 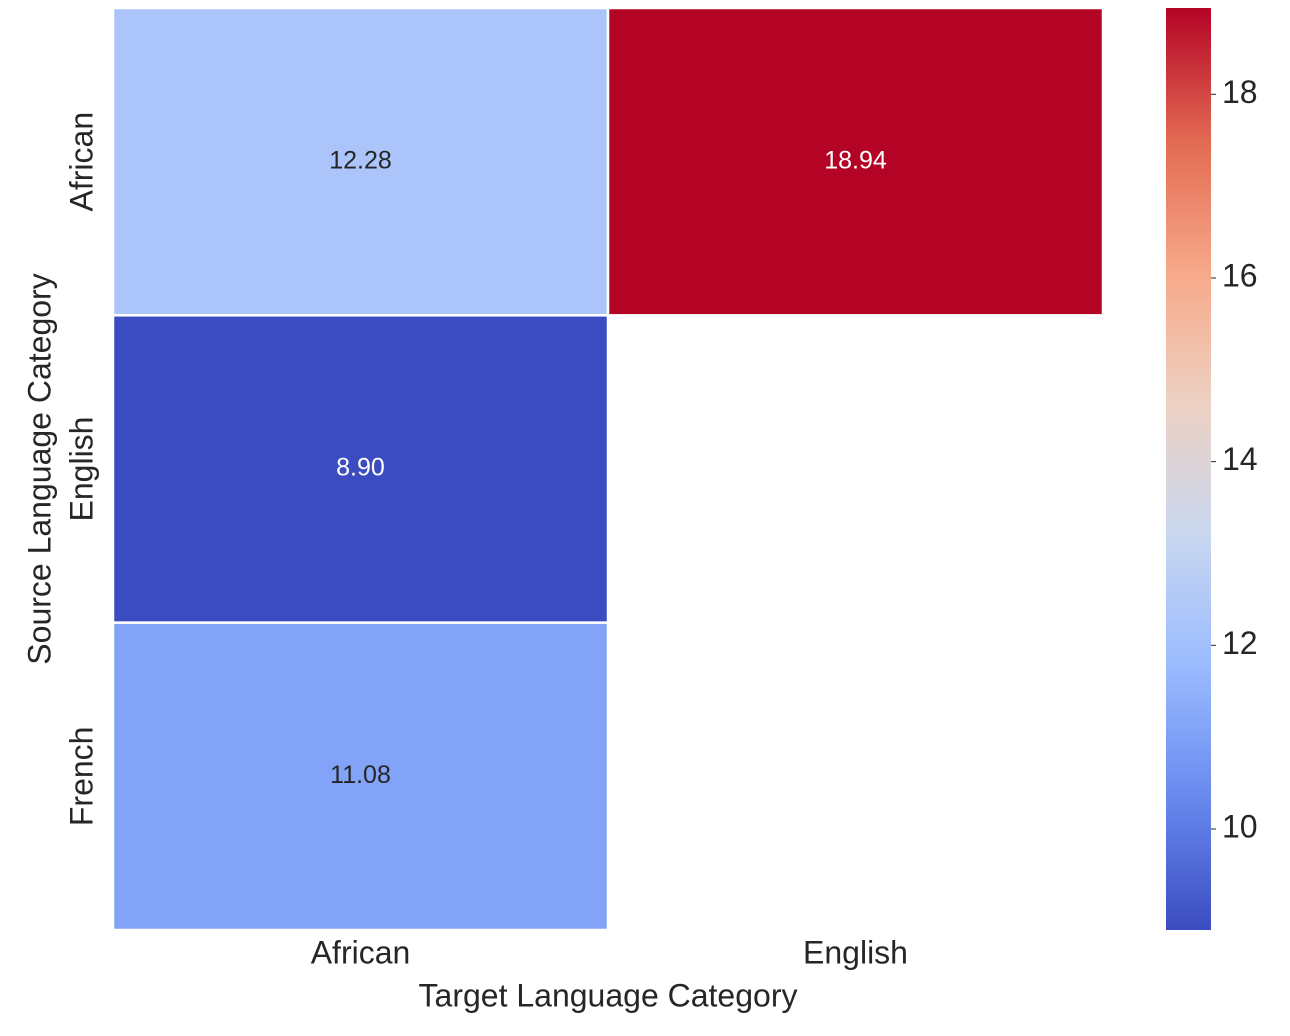 I want to click on colorbar, so click(x=1188, y=469).